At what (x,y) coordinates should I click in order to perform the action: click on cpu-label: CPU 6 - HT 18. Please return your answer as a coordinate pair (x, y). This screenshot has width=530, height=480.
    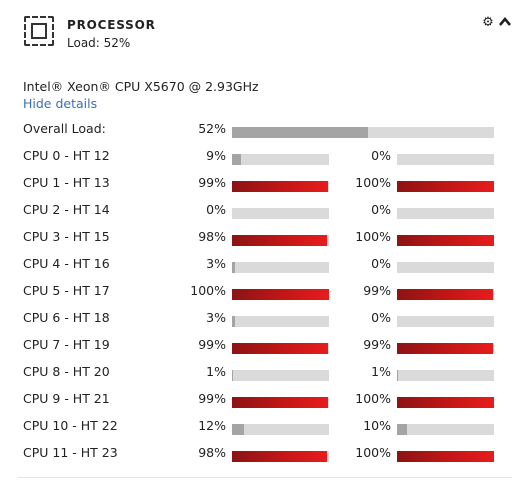
    Looking at the image, I should click on (66, 317).